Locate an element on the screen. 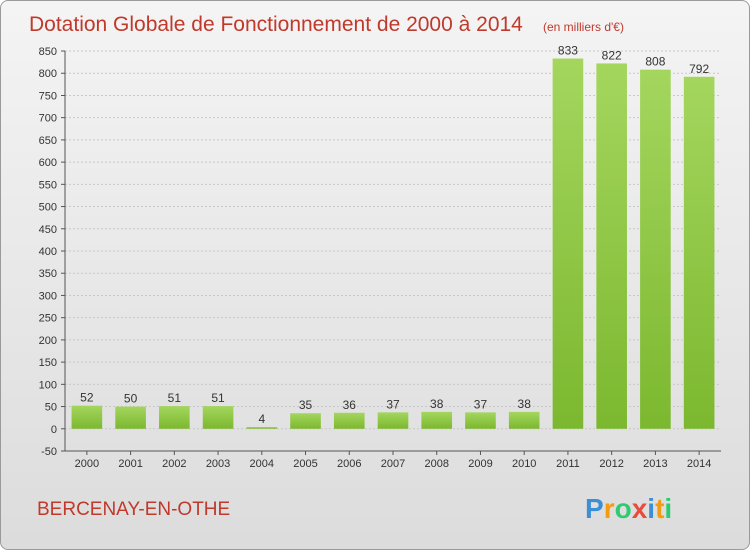 This screenshot has width=750, height=550. data-label: 792 is located at coordinates (699, 69).